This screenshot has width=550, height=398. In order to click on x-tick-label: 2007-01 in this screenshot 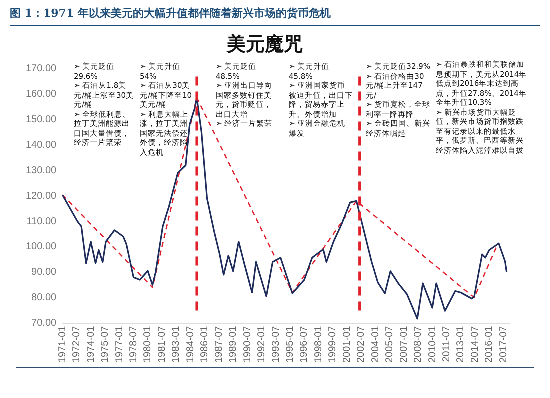, I will do `click(404, 345)`.